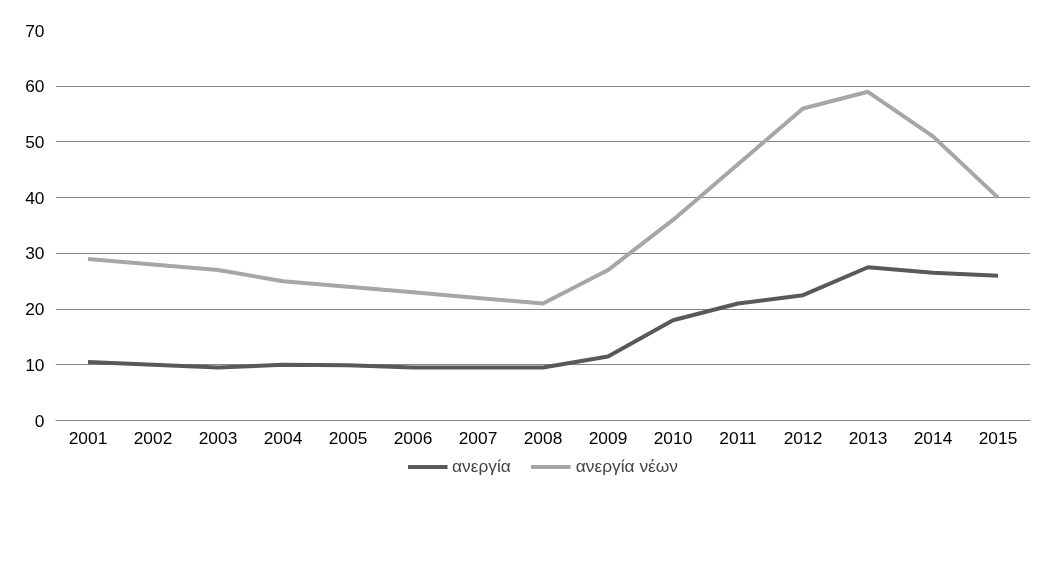  What do you see at coordinates (803, 437) in the screenshot?
I see `x-tick-label: 2012` at bounding box center [803, 437].